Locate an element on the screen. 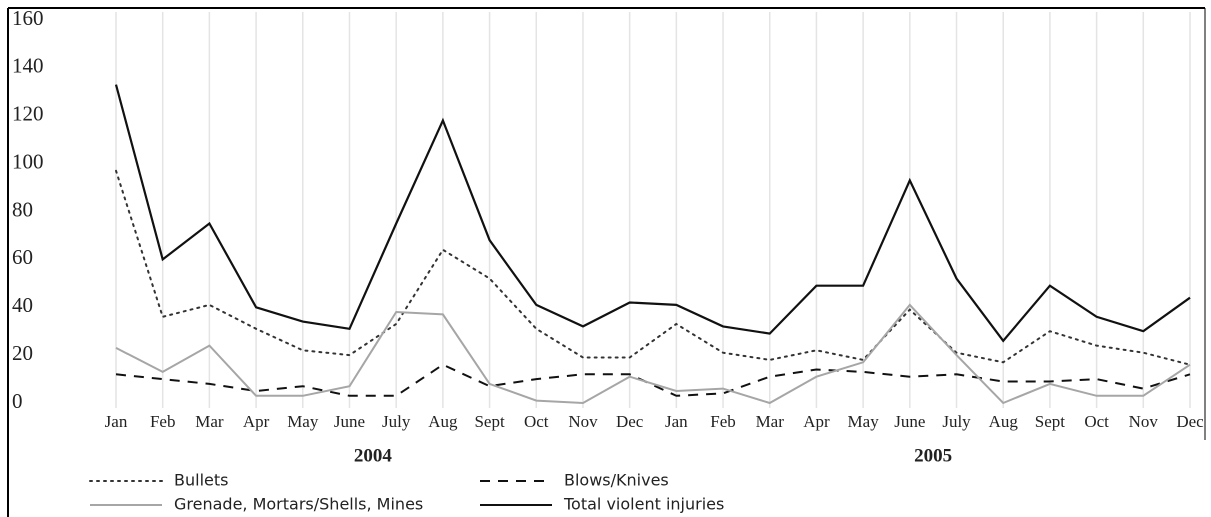 This screenshot has width=1211, height=517. legend-label: Bullets is located at coordinates (201, 480).